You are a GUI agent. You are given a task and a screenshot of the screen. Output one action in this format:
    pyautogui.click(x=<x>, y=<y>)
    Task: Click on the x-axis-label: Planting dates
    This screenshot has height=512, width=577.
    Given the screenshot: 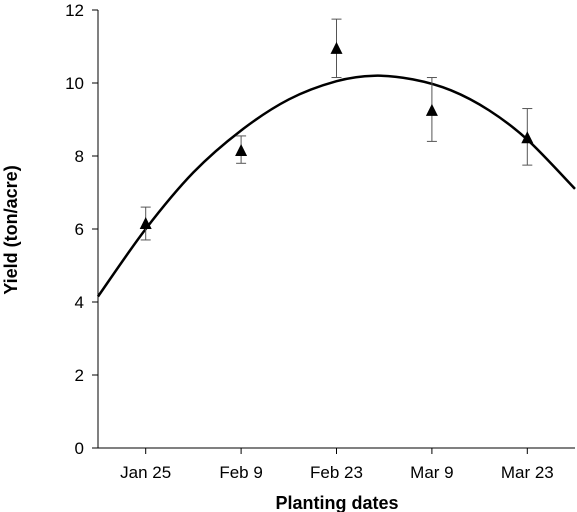 What is the action you would take?
    pyautogui.click(x=336, y=502)
    